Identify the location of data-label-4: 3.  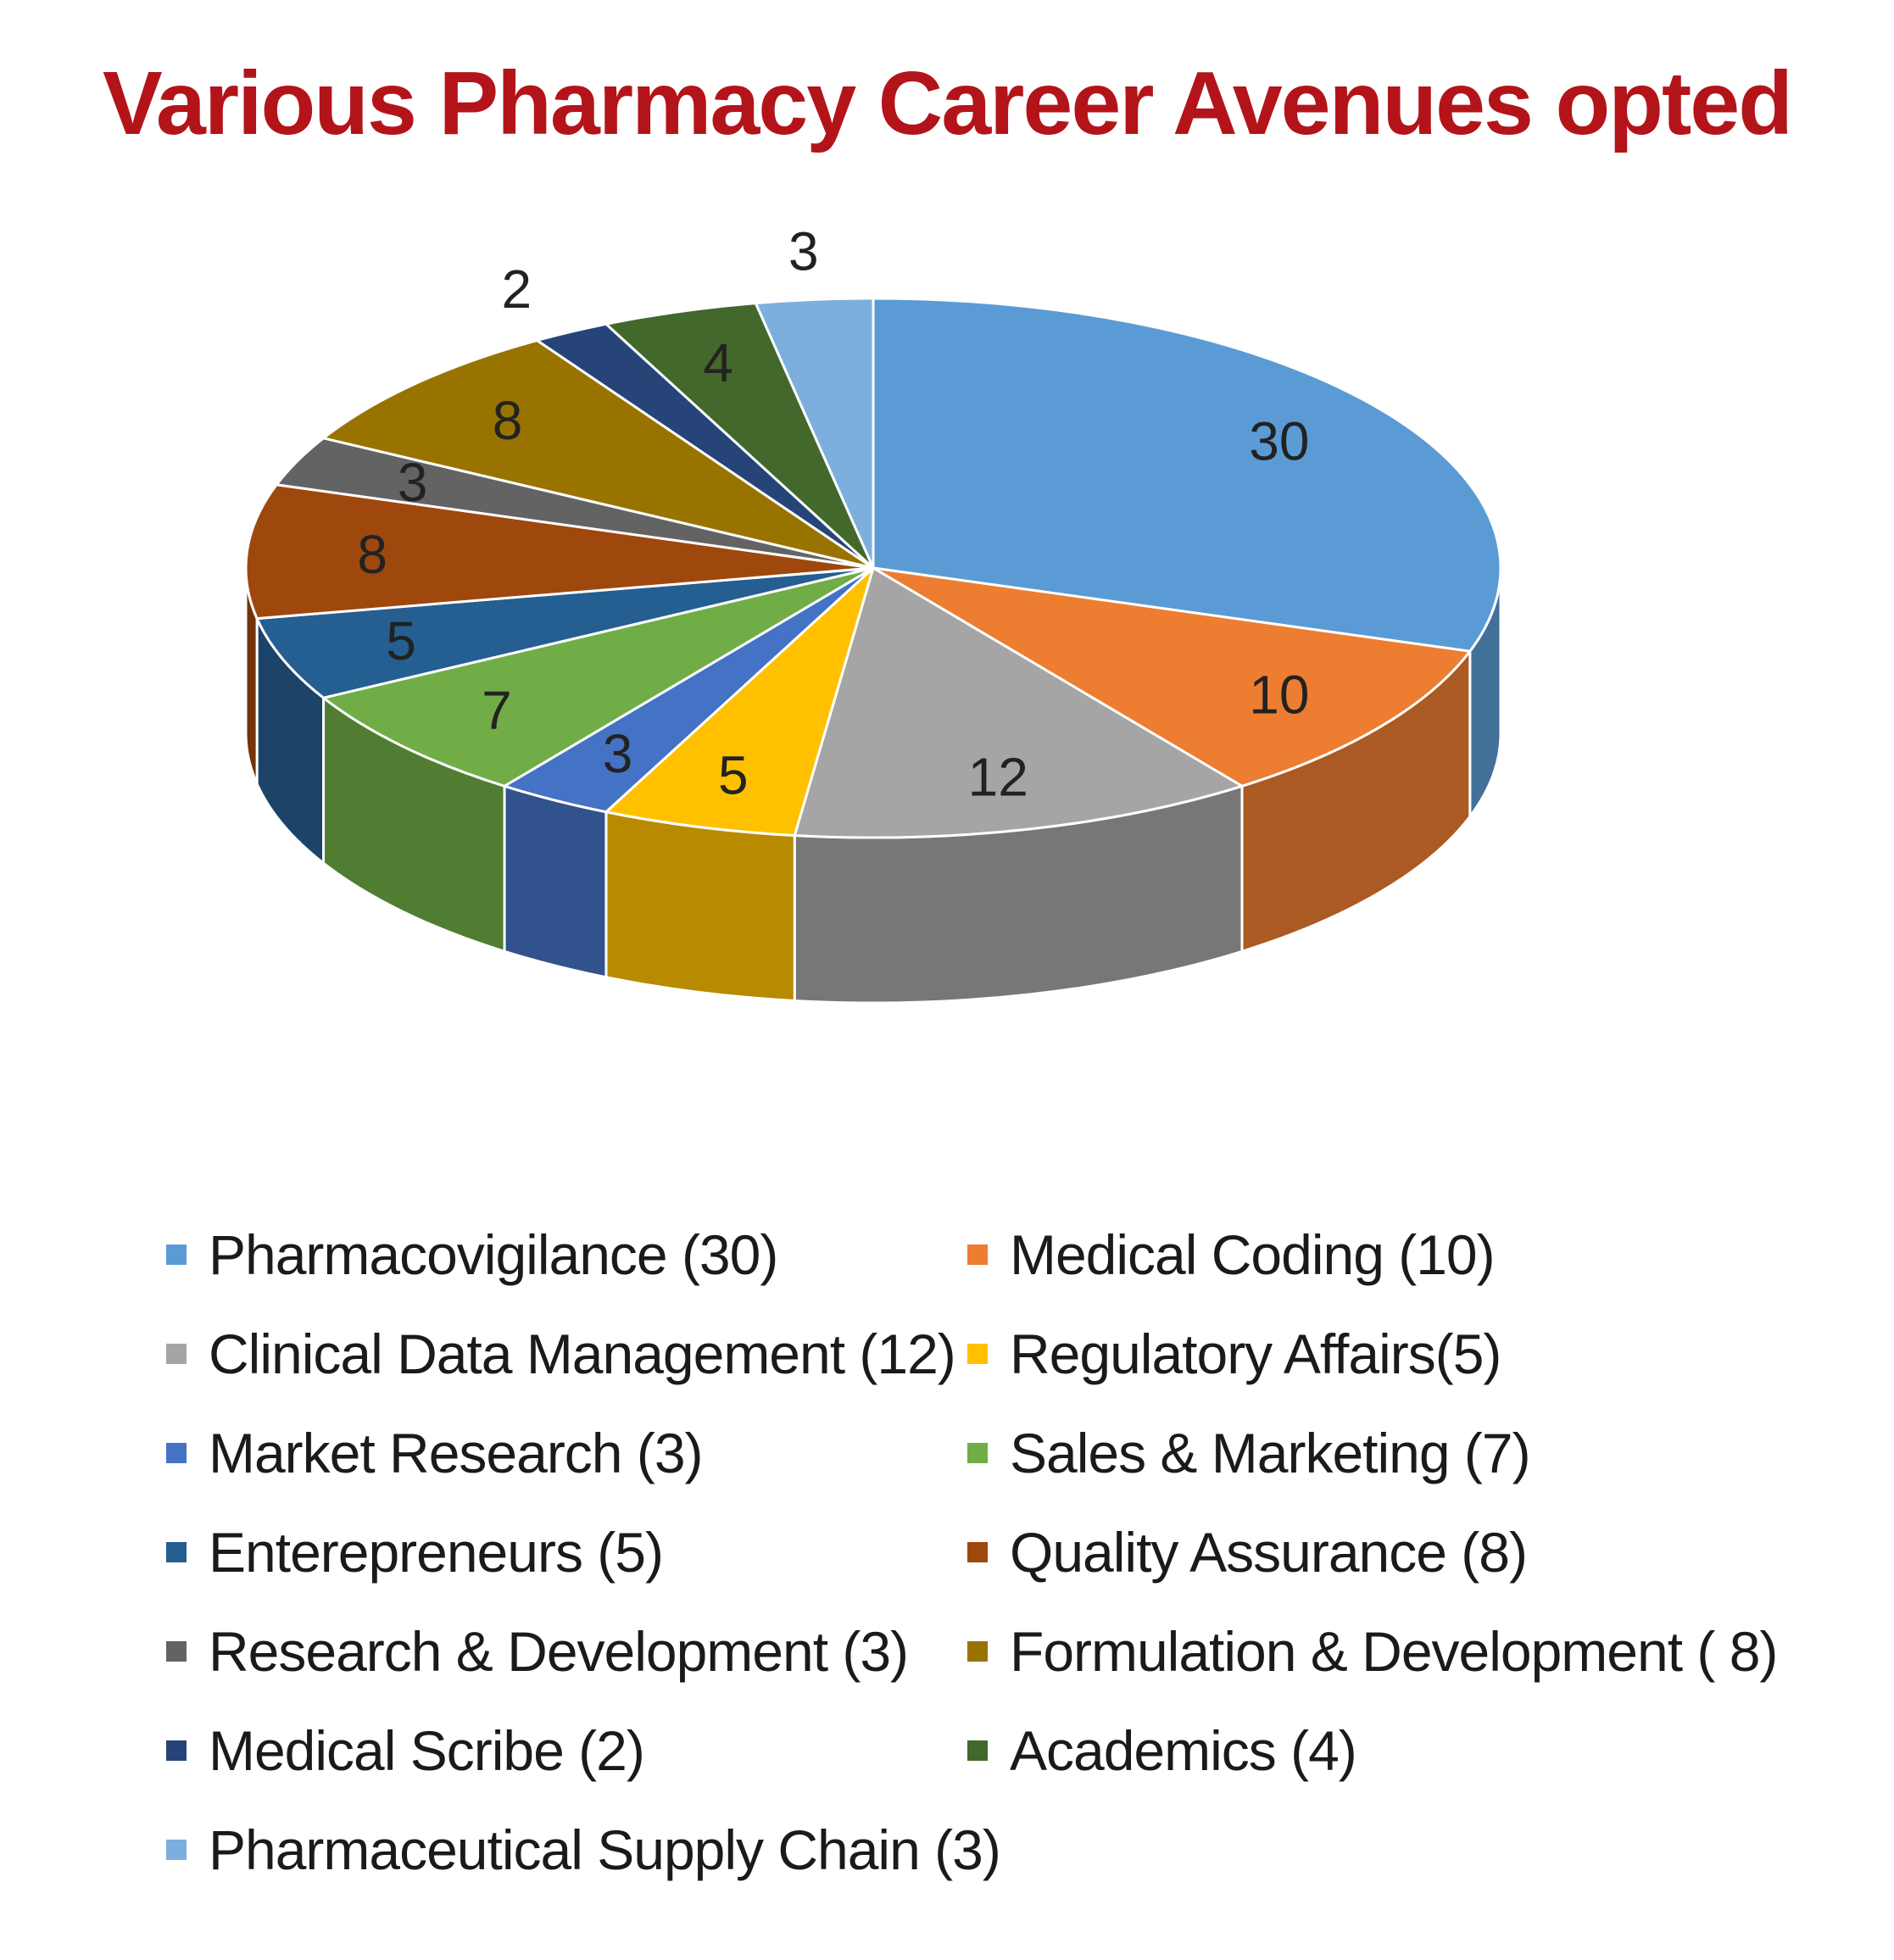
(618, 753).